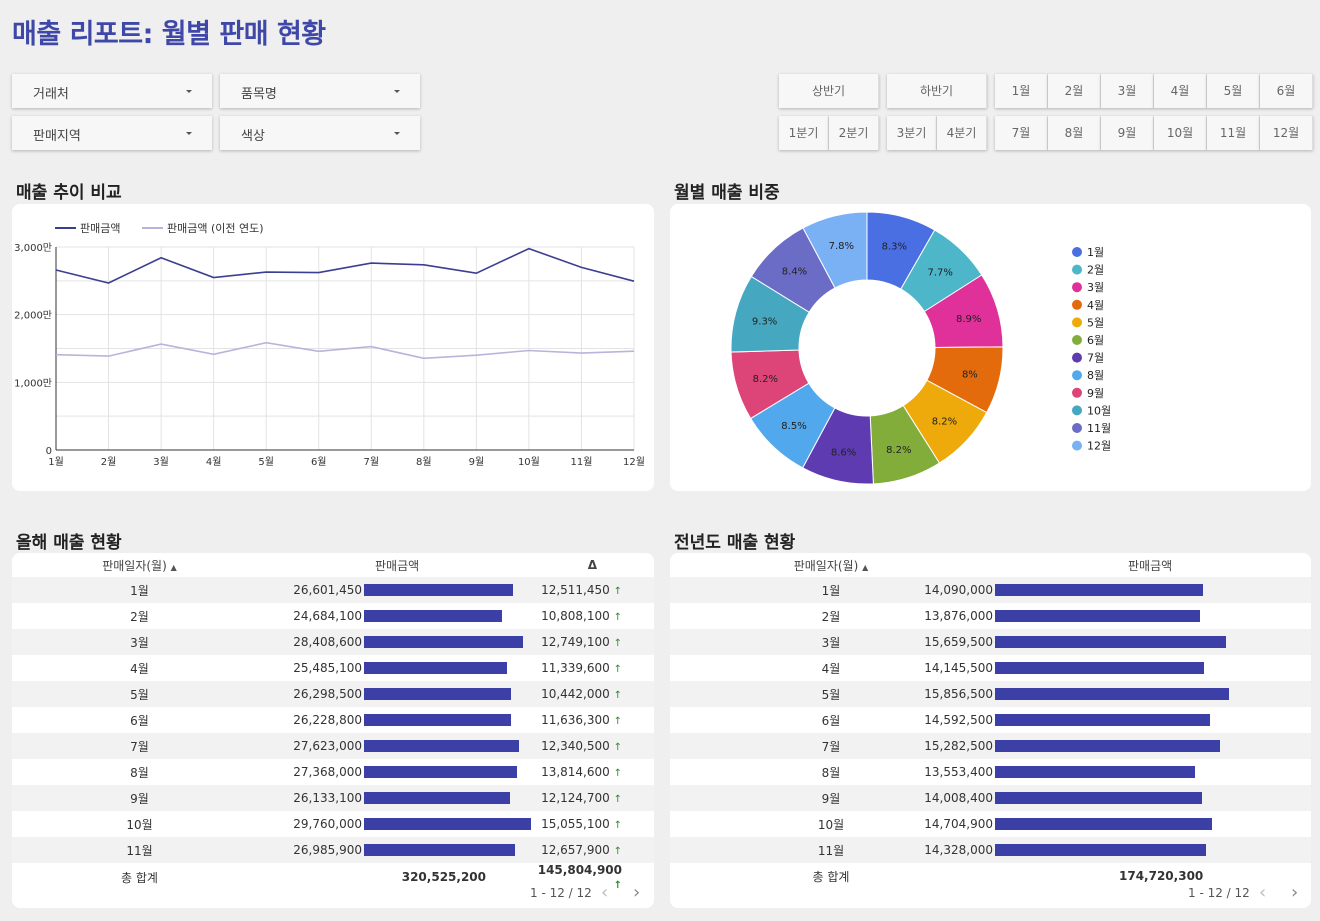 This screenshot has width=1320, height=921. What do you see at coordinates (1127, 91) in the screenshot?
I see `month-button-3: 3월` at bounding box center [1127, 91].